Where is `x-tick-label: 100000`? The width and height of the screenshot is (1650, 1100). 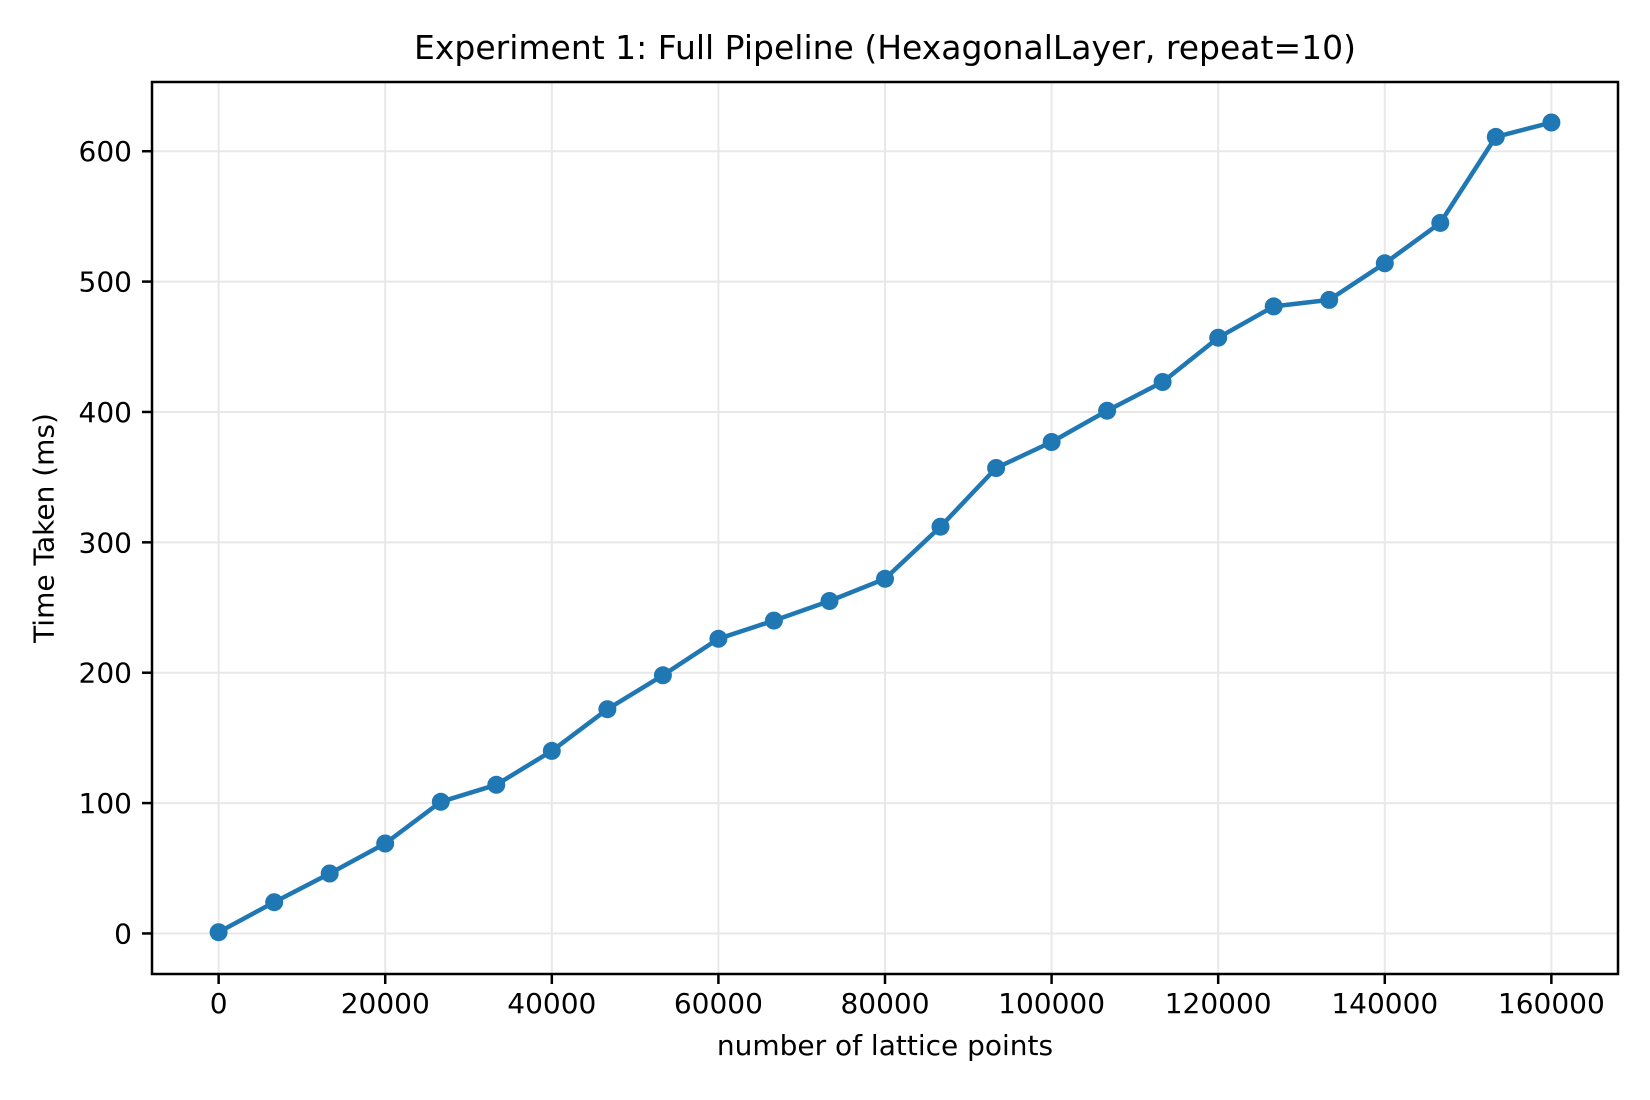
x-tick-label: 100000 is located at coordinates (1051, 1003).